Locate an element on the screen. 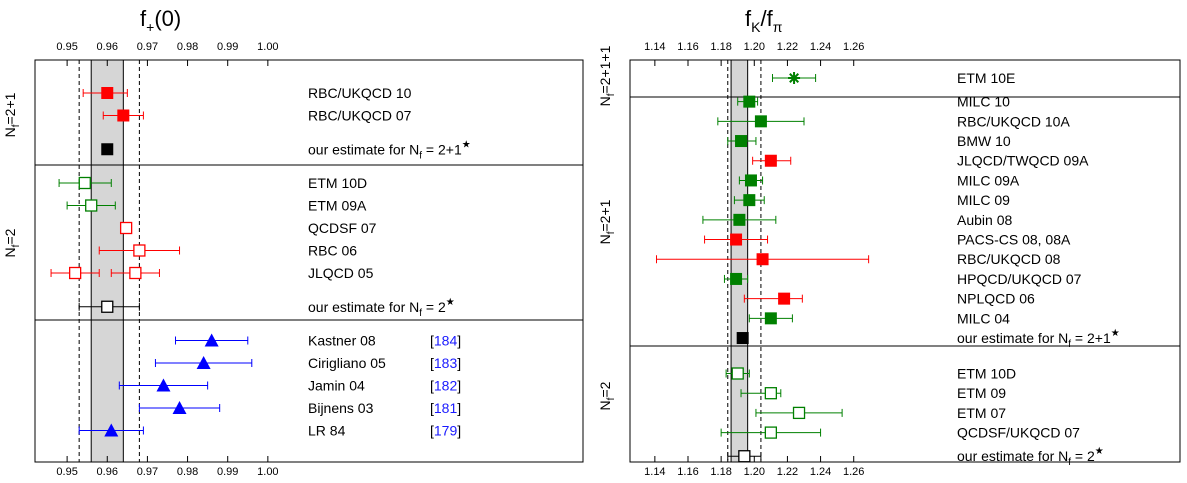 This screenshot has height=483, width=1187. panel2-group-label-1: Nf=2+1 is located at coordinates (607, 221).